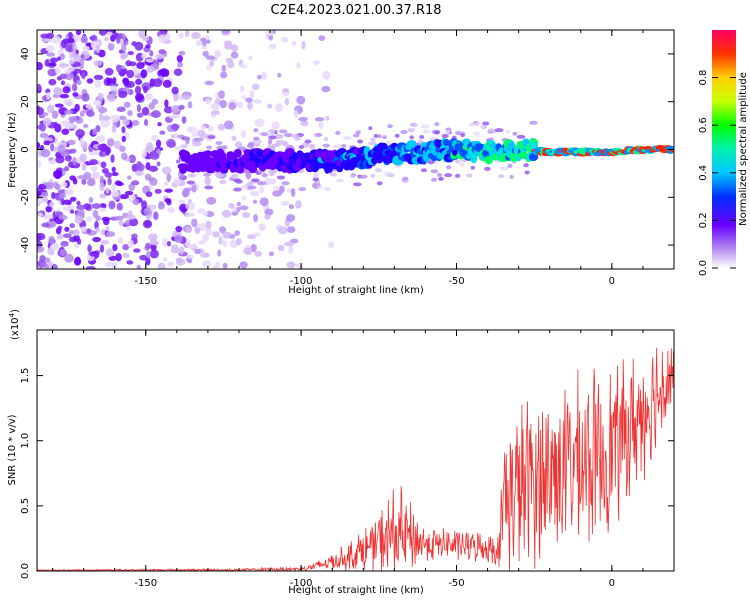  Describe the element at coordinates (25, 197) in the screenshot. I see `spectrogram-ytick-label: -20` at that location.